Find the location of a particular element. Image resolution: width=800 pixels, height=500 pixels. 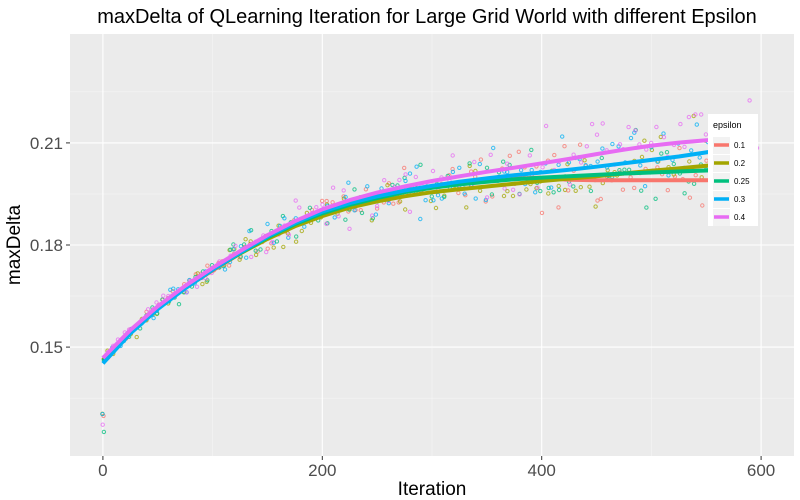

x-tick-label: 0 is located at coordinates (102, 470).